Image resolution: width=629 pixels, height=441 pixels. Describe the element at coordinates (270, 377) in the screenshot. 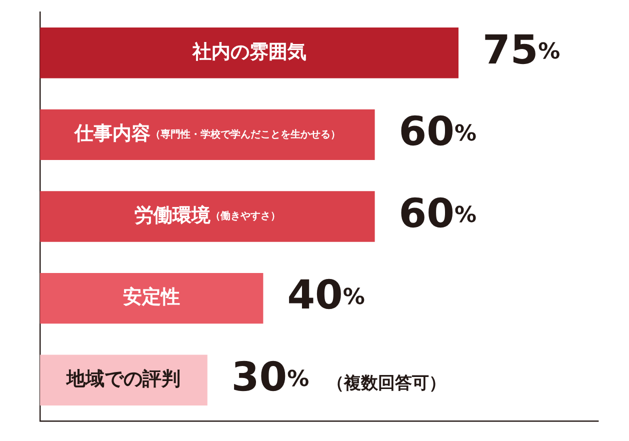

I see `data-label: 30%` at that location.